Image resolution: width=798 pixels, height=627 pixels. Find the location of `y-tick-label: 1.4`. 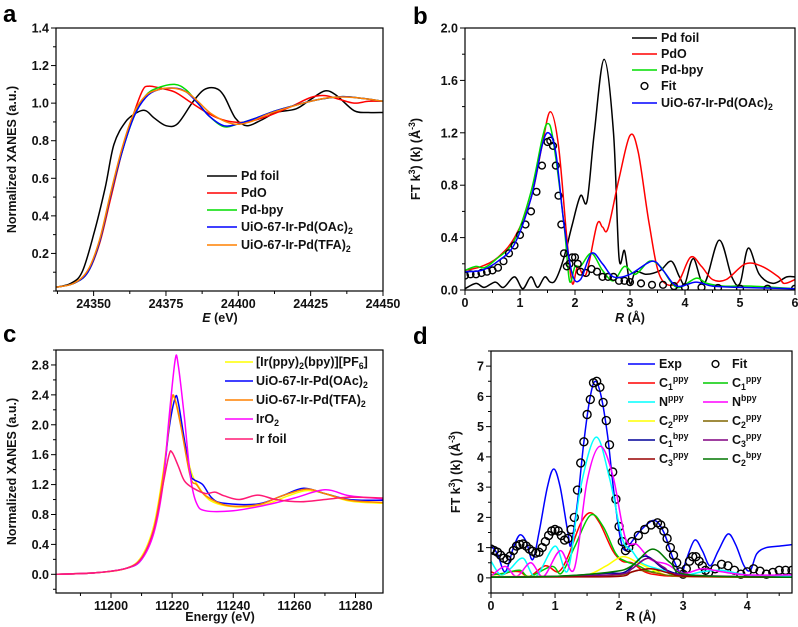

y-tick-label: 1.4 is located at coordinates (40, 29).